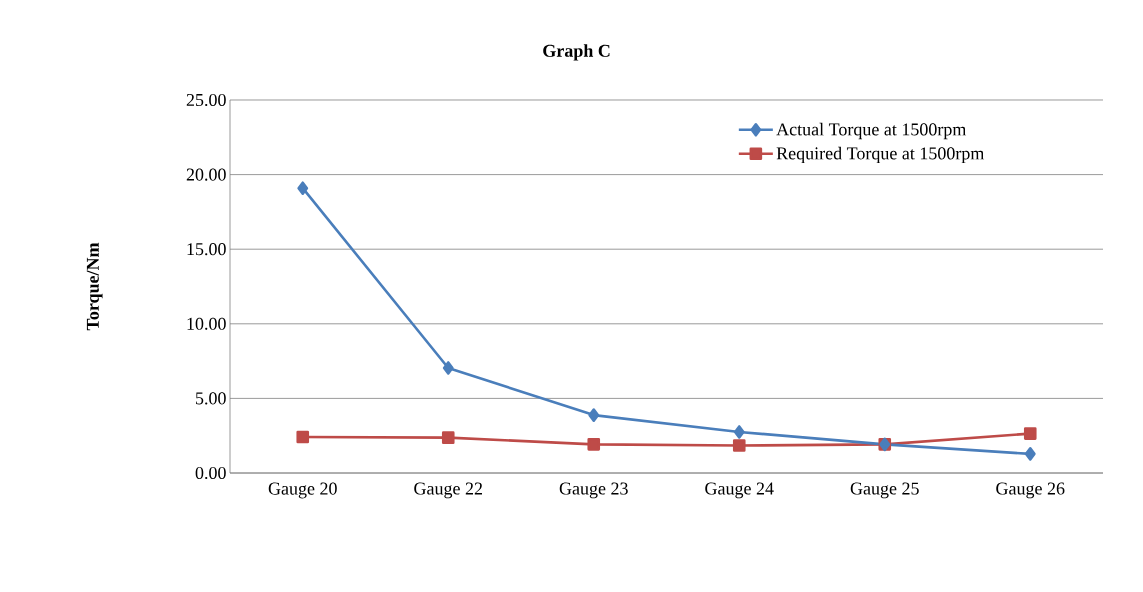  I want to click on x-tick-label: Gauge 25, so click(884, 490).